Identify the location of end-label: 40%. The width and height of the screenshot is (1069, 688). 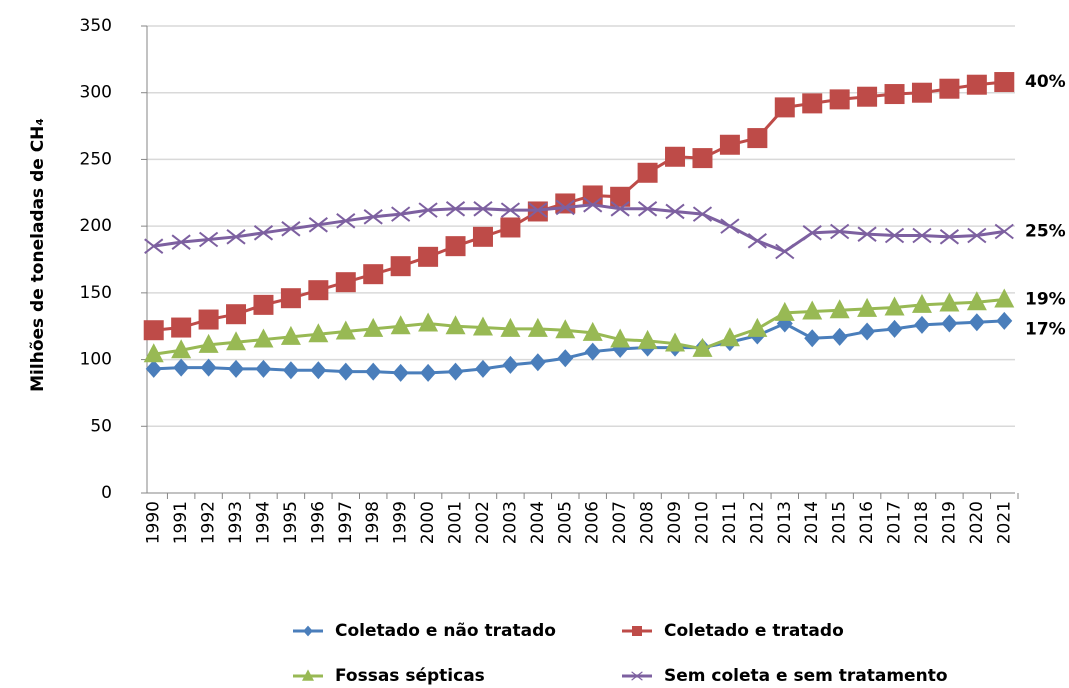
(1045, 82).